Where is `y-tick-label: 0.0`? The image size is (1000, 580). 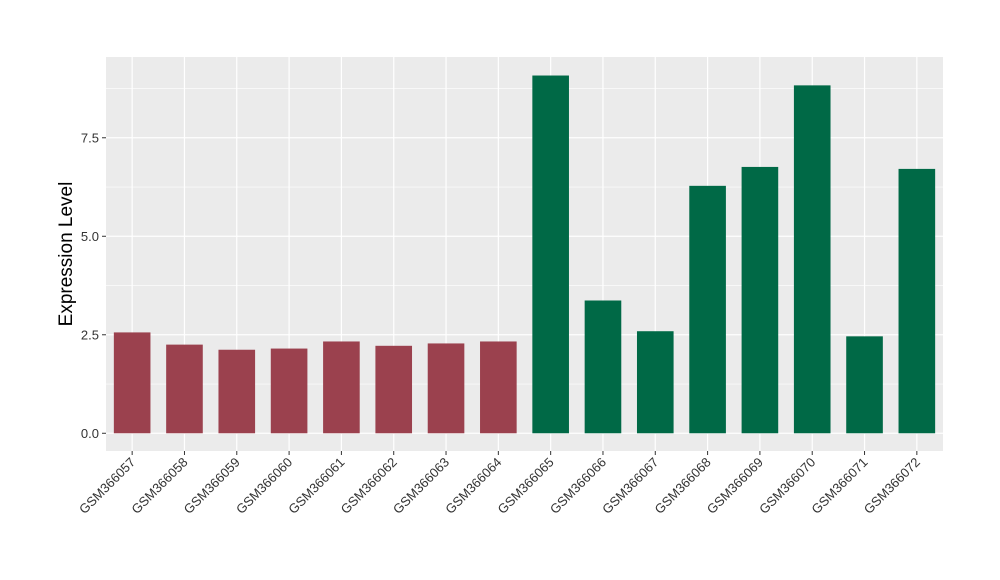
y-tick-label: 0.0 is located at coordinates (90, 433).